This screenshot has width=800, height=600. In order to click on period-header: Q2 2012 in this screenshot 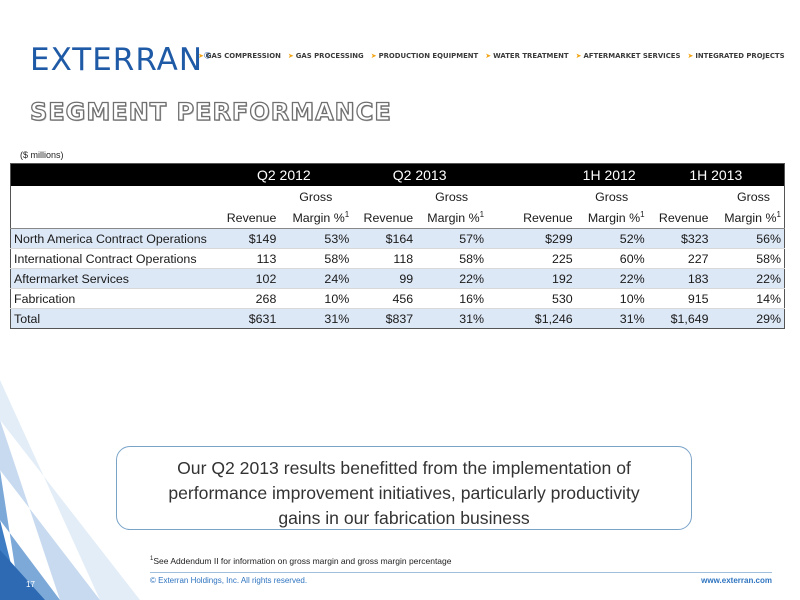, I will do `click(284, 174)`.